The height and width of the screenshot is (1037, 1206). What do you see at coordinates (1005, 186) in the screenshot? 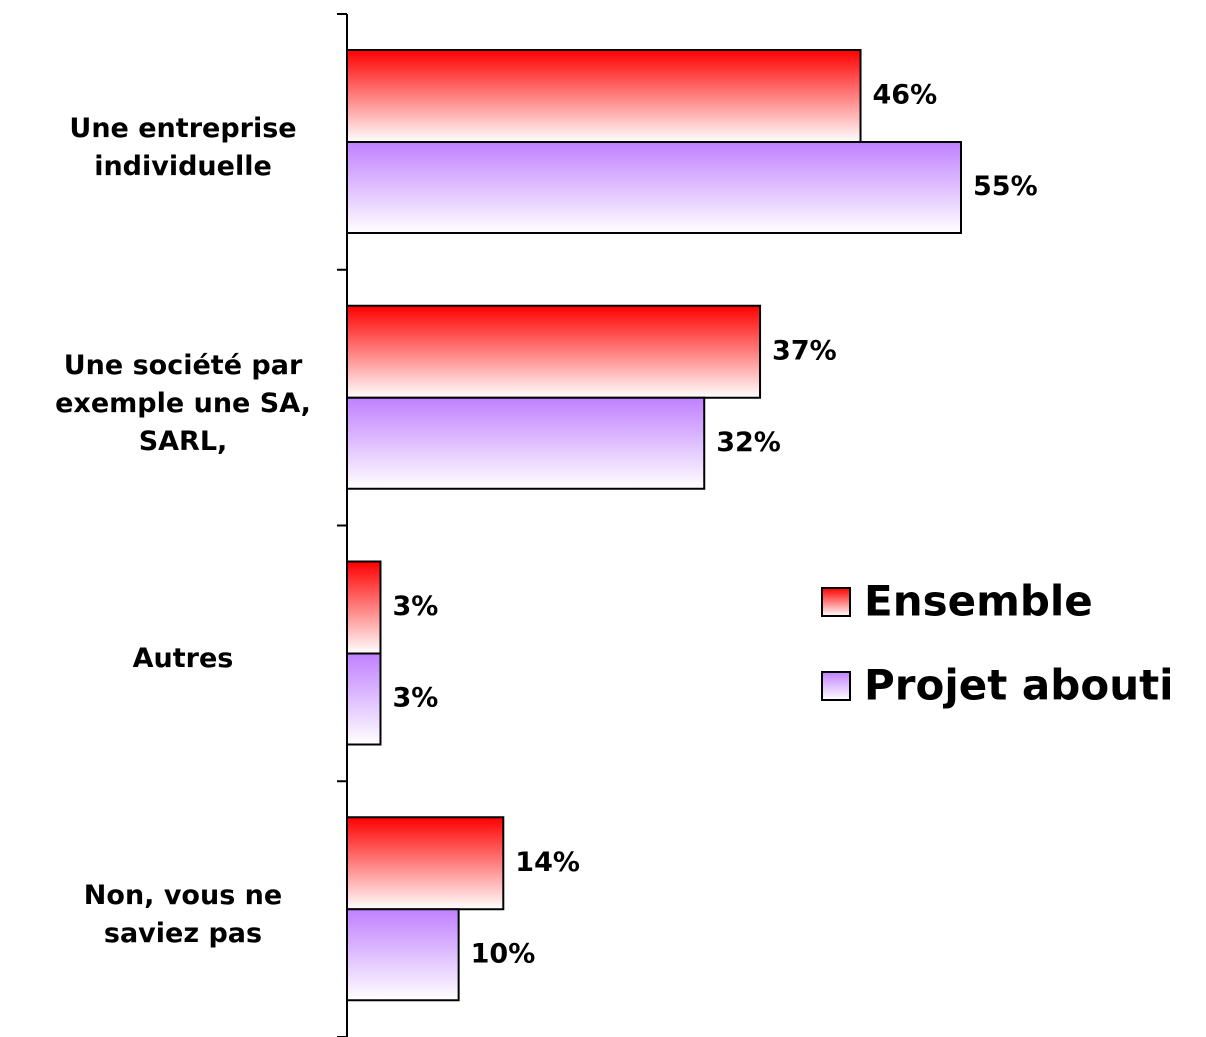
I see `value-label: 55%` at bounding box center [1005, 186].